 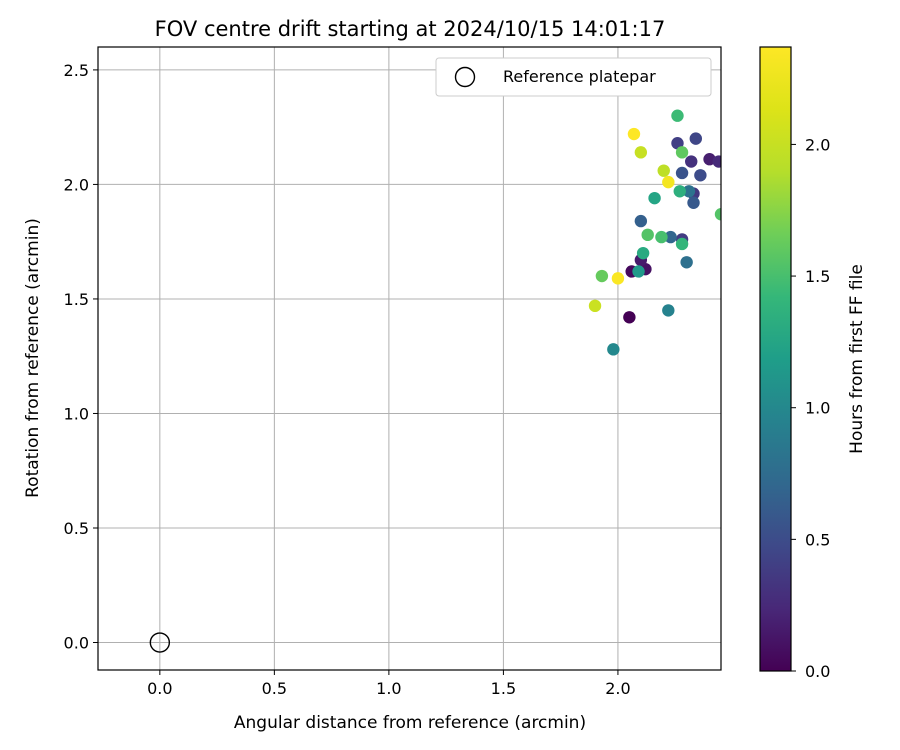 I want to click on colorbar-ticks: 0.0 0.5 1.0 1.5 2.0, so click(x=810, y=408).